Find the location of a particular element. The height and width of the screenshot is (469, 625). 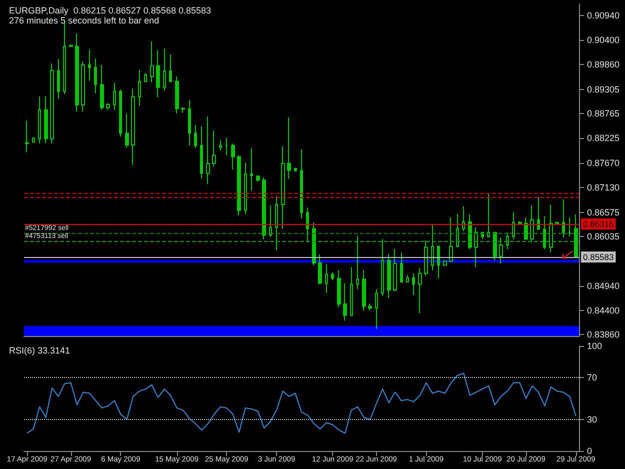

chart-title: EURGBP,Daily 0.86215 0.86527 0.85568 0.85583 is located at coordinates (110, 11).